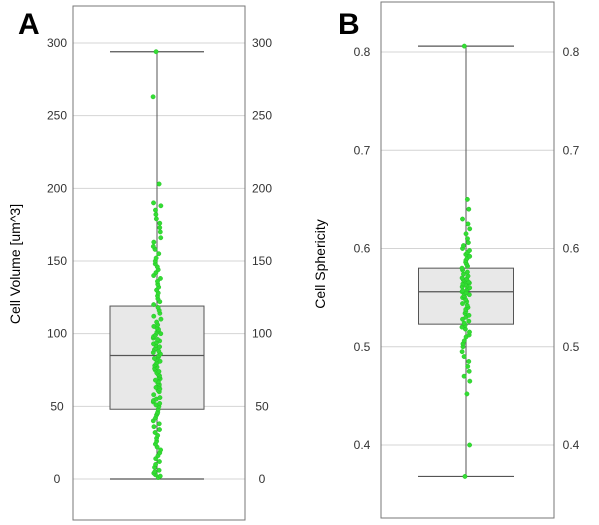 Image resolution: width=599 pixels, height=525 pixels. I want to click on panel-a-ytick-right-0: 0, so click(262, 479).